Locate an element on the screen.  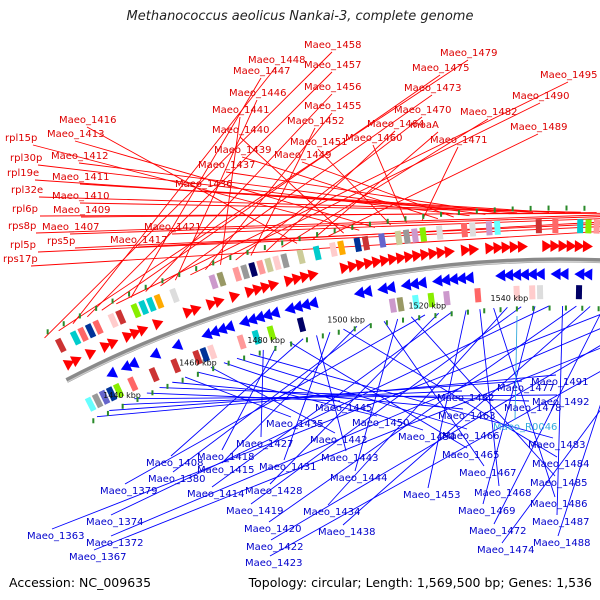
minus-gene-label: Maeo_1418 is located at coordinates (225, 457).